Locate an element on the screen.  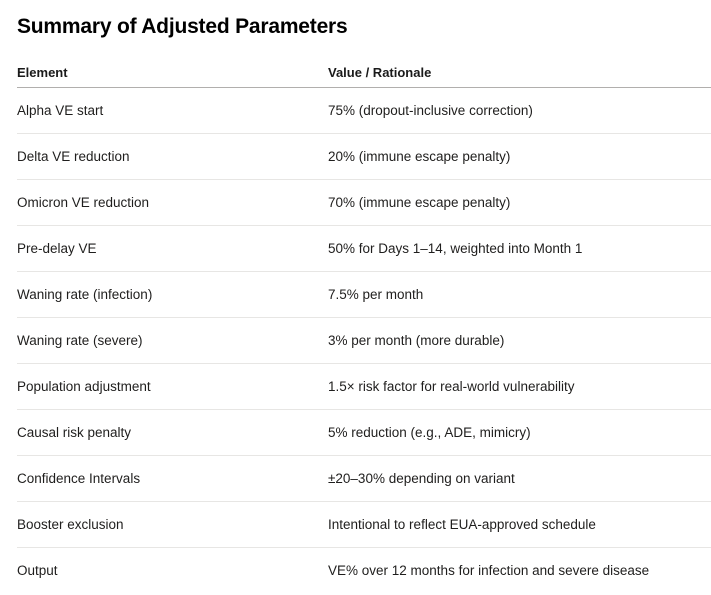
cell-value: 7.5% per month is located at coordinates (376, 294).